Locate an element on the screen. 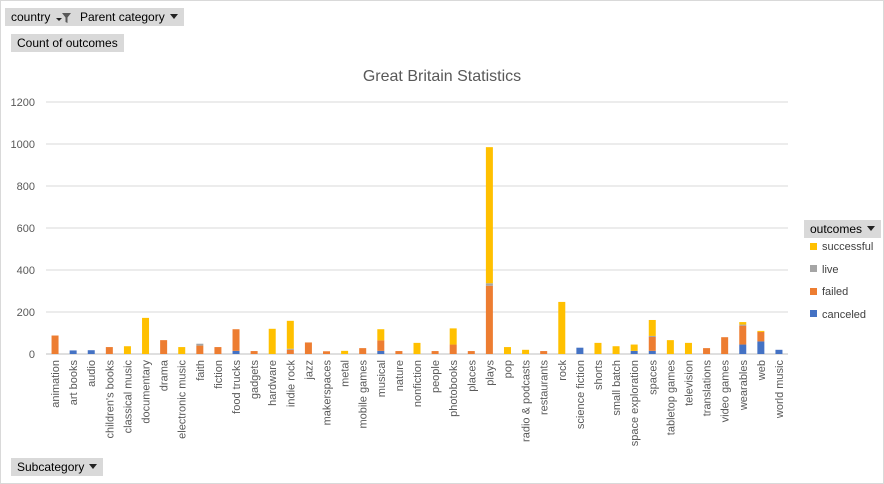  x-tick-label: web is located at coordinates (762, 370).